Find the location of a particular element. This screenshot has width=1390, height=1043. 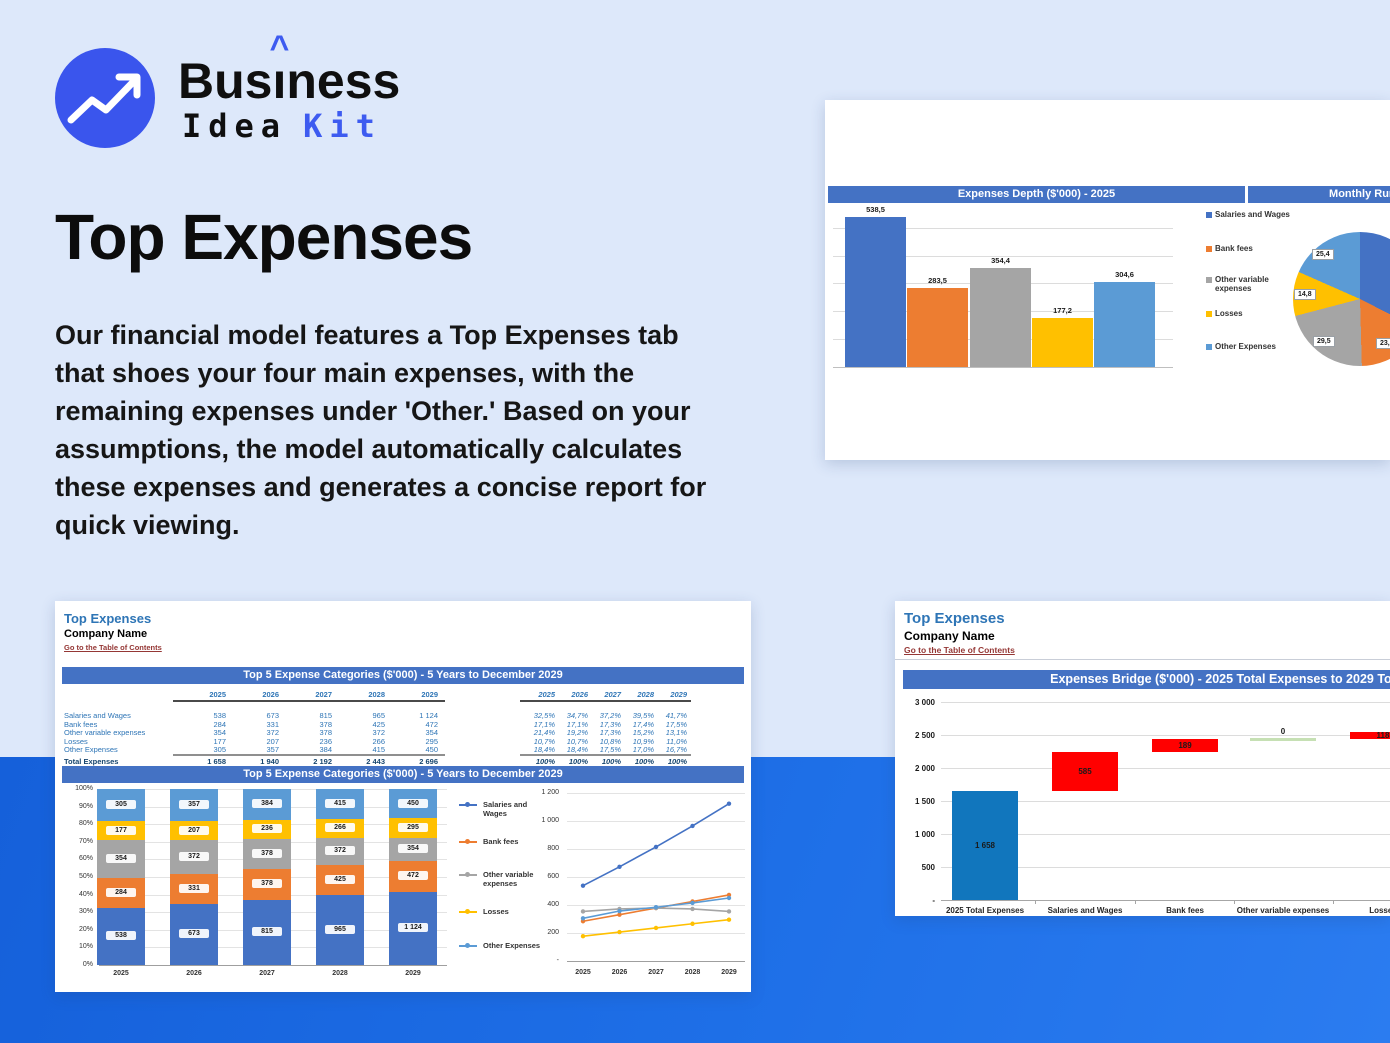

legend-label: Salaries and Wages is located at coordinates (1252, 214).